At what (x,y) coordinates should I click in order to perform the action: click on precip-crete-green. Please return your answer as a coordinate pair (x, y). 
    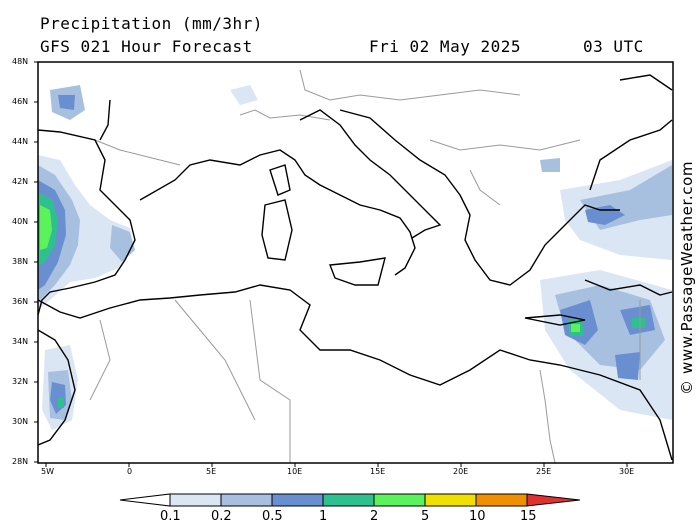
    Looking at the image, I should click on (575, 328).